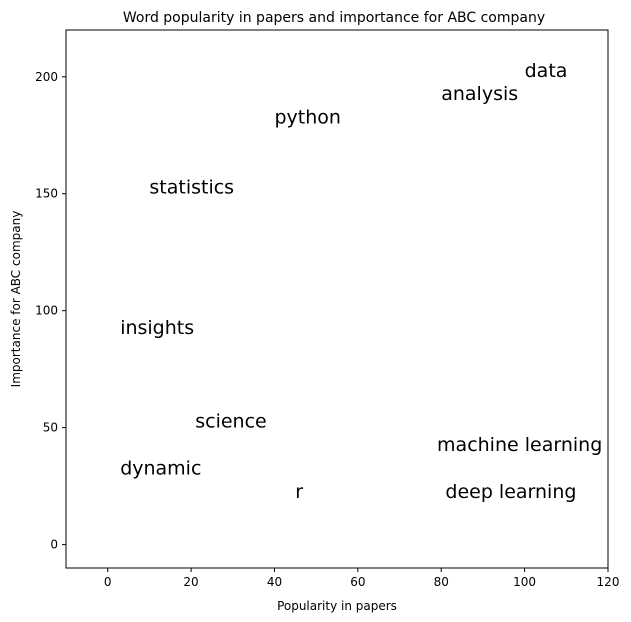 Image resolution: width=631 pixels, height=622 pixels. What do you see at coordinates (46, 311) in the screenshot?
I see `y-tick-label: 100` at bounding box center [46, 311].